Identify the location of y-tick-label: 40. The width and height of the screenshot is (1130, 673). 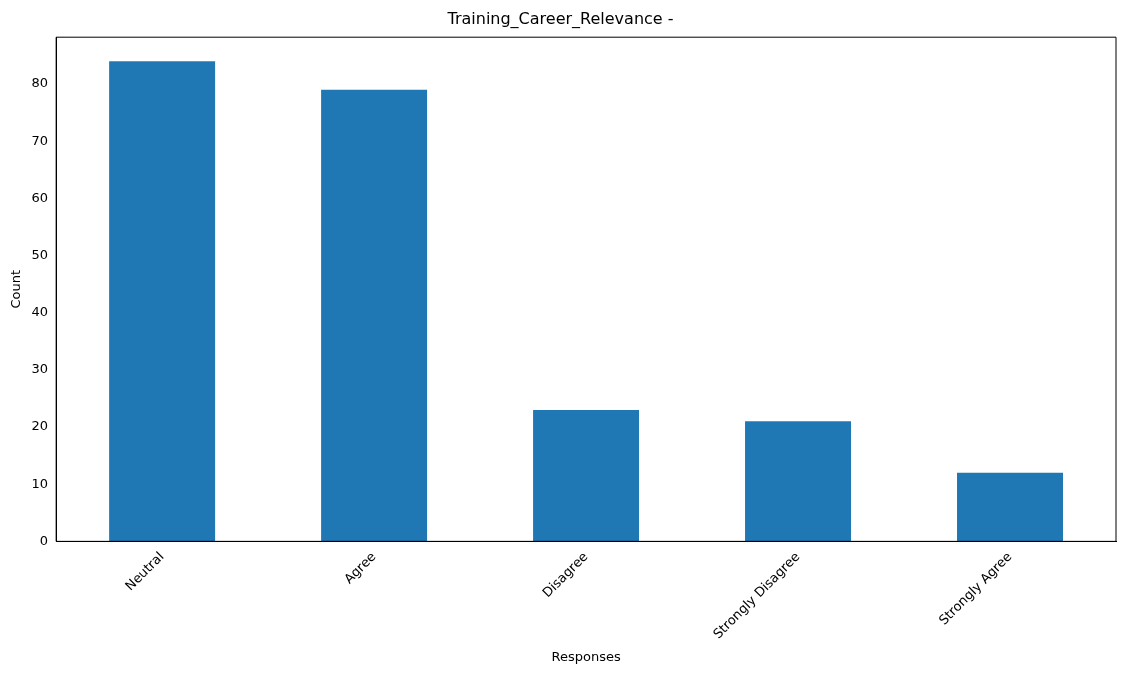
(40, 312).